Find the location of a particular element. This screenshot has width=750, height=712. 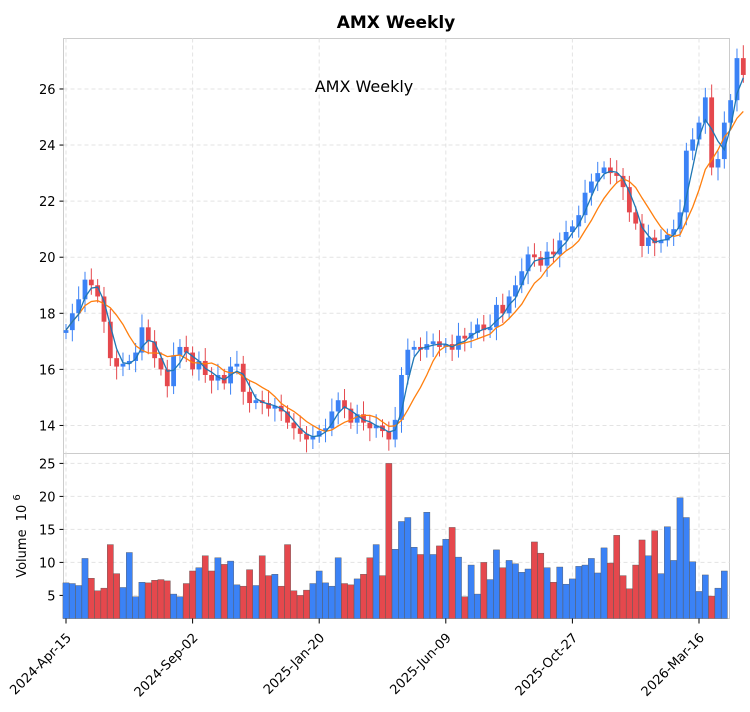

volume-tick-label: 5 is located at coordinates (51, 596).